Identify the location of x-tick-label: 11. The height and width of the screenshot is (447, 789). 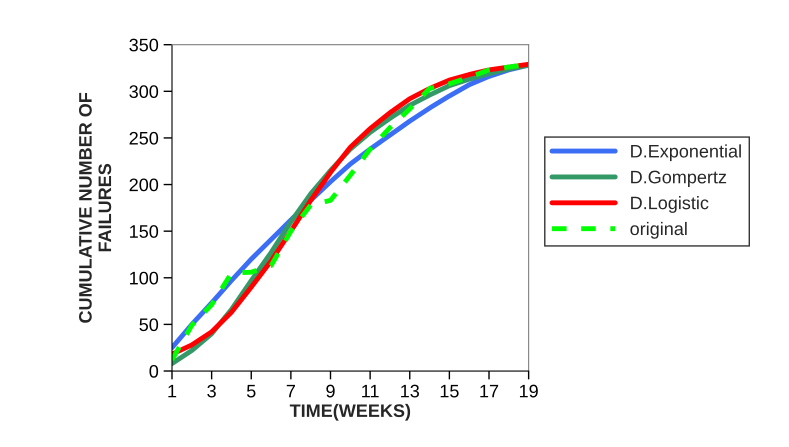
(370, 391).